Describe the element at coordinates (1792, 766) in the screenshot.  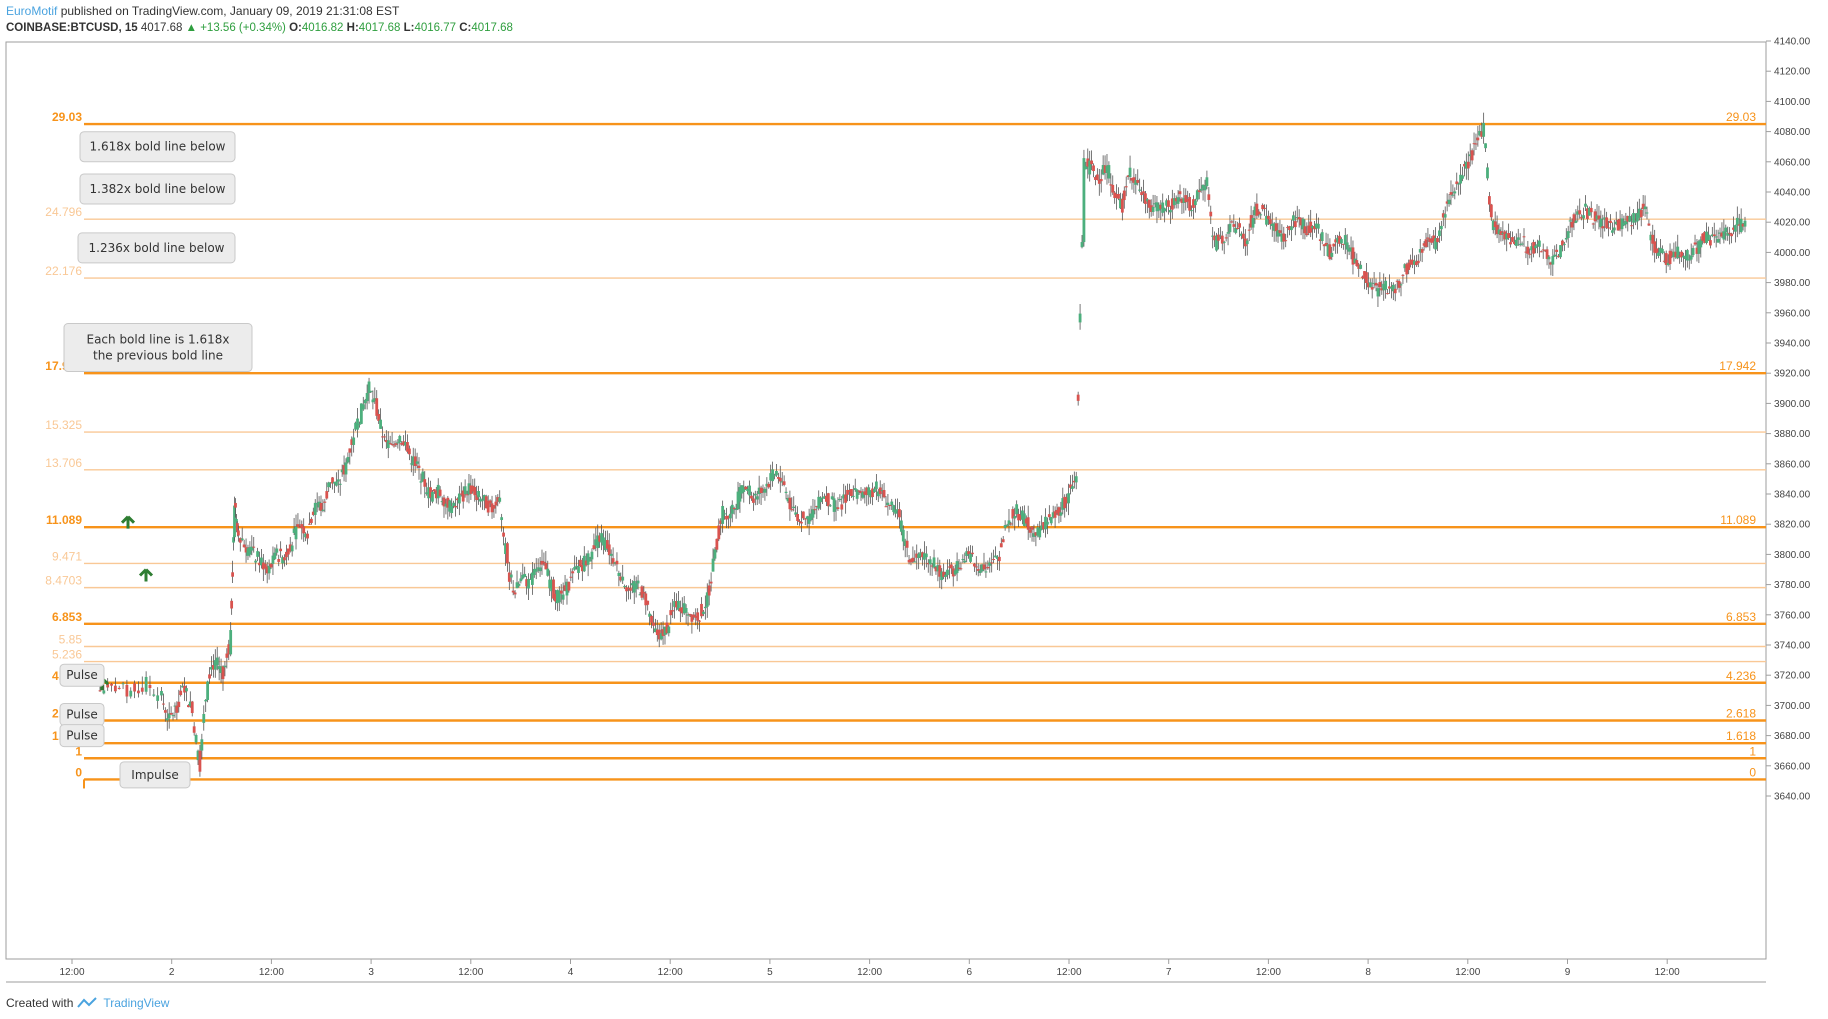
I see `price-tick-label: 3660.00` at that location.